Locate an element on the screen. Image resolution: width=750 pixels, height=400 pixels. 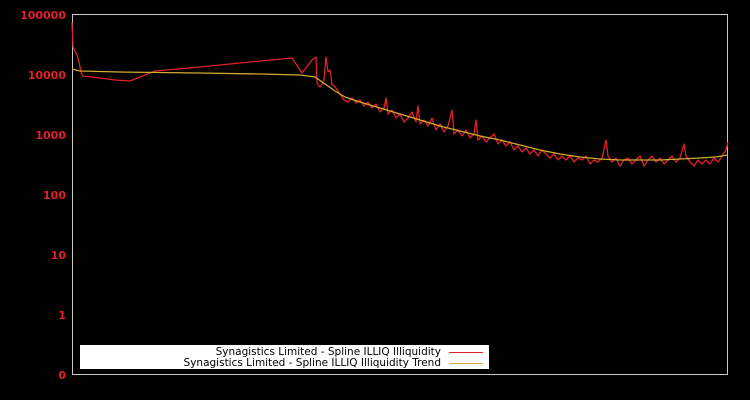
y-tick-label: 1000 is located at coordinates (50, 135).